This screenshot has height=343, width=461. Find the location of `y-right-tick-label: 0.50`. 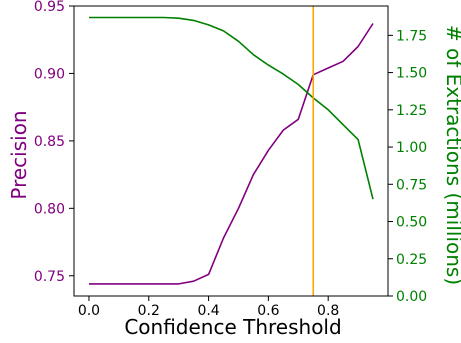

y-right-tick-label: 0.50 is located at coordinates (411, 223).